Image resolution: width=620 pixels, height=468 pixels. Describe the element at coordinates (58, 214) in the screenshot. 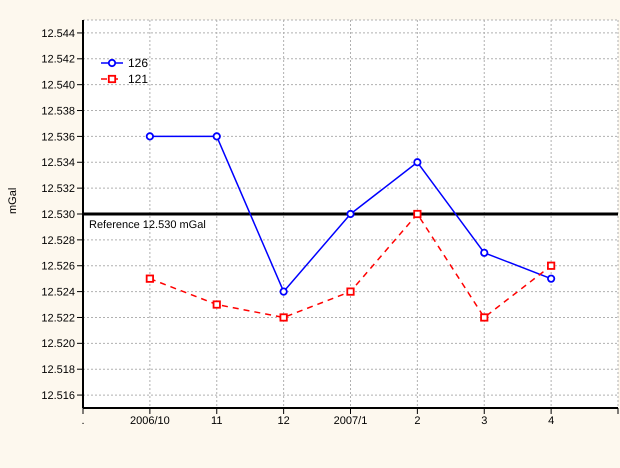

I see `y-tick-label: 12.530` at that location.